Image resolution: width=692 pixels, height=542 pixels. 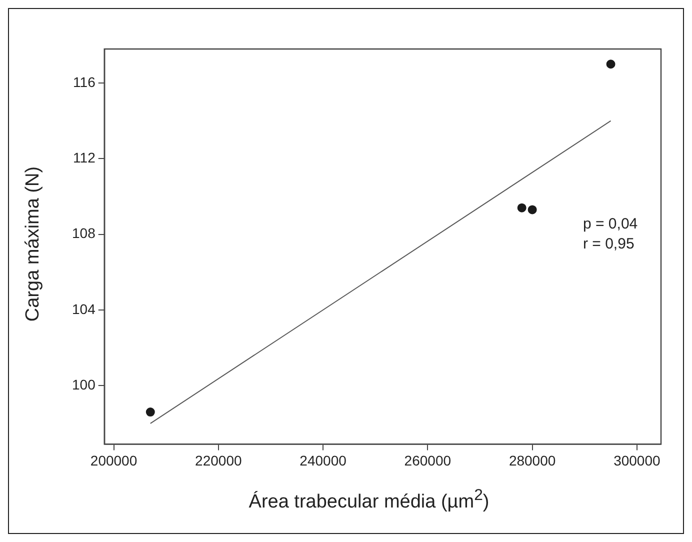 I want to click on x-tick-label: 240000, so click(x=323, y=460).